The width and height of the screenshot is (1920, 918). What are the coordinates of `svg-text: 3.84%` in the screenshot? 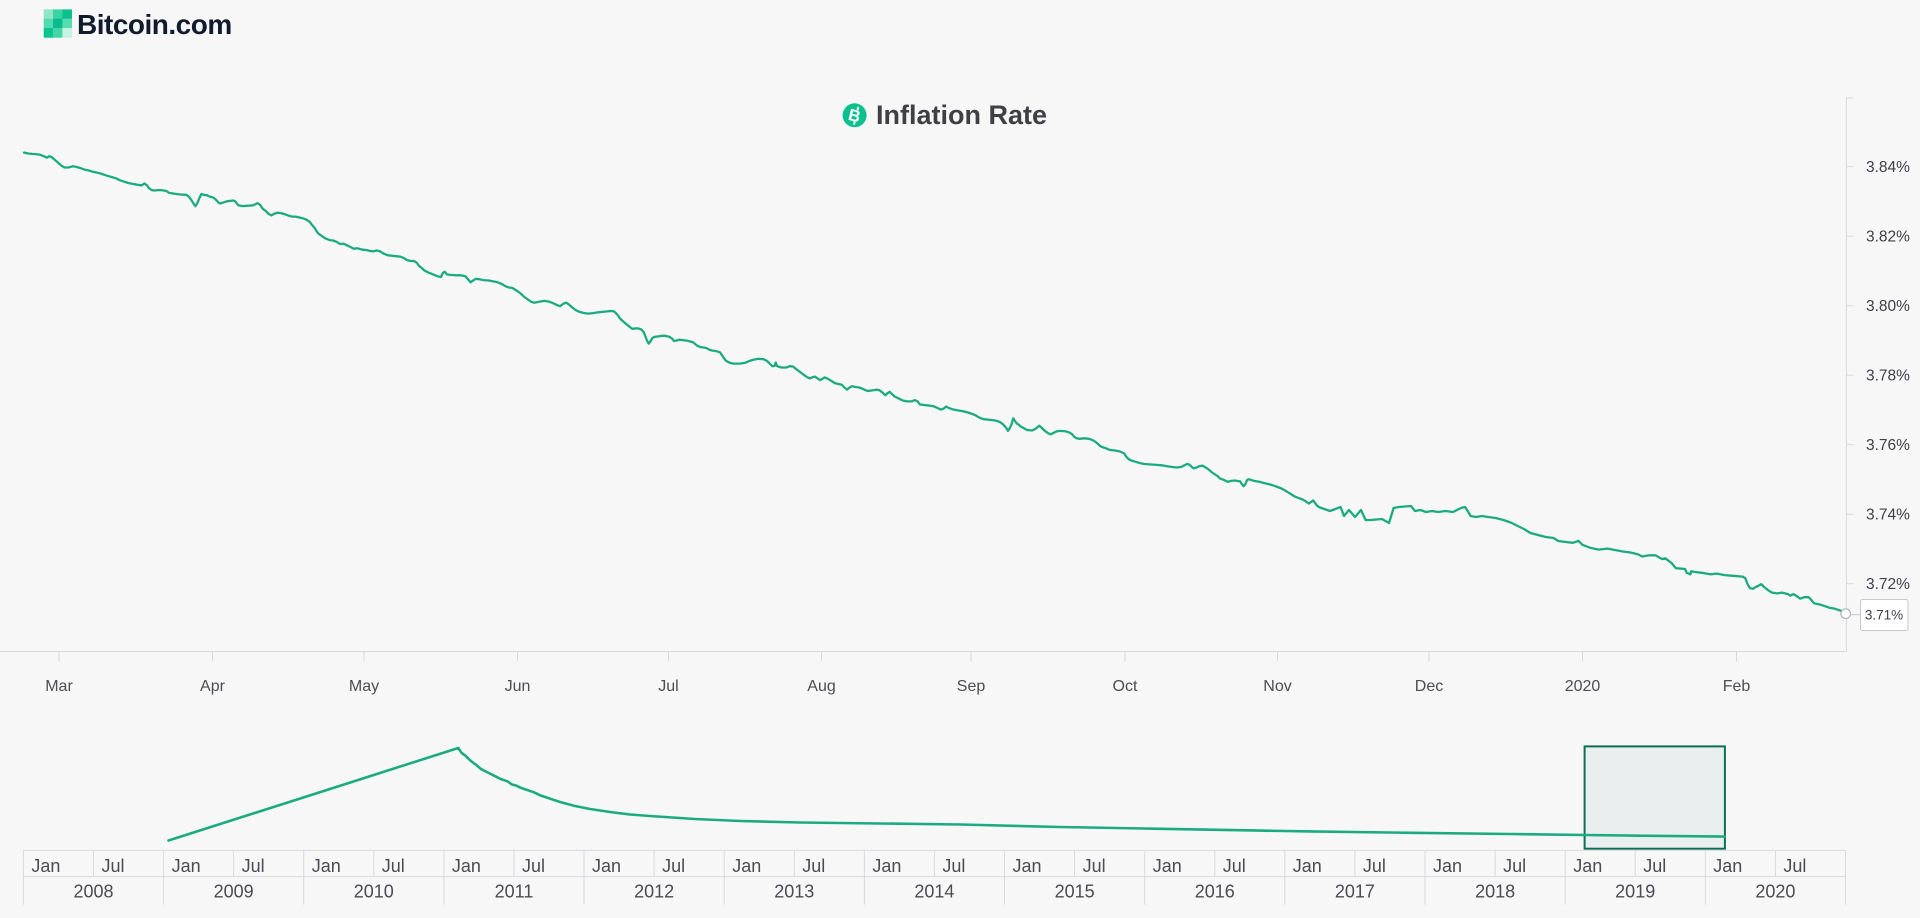 It's located at (1888, 167).